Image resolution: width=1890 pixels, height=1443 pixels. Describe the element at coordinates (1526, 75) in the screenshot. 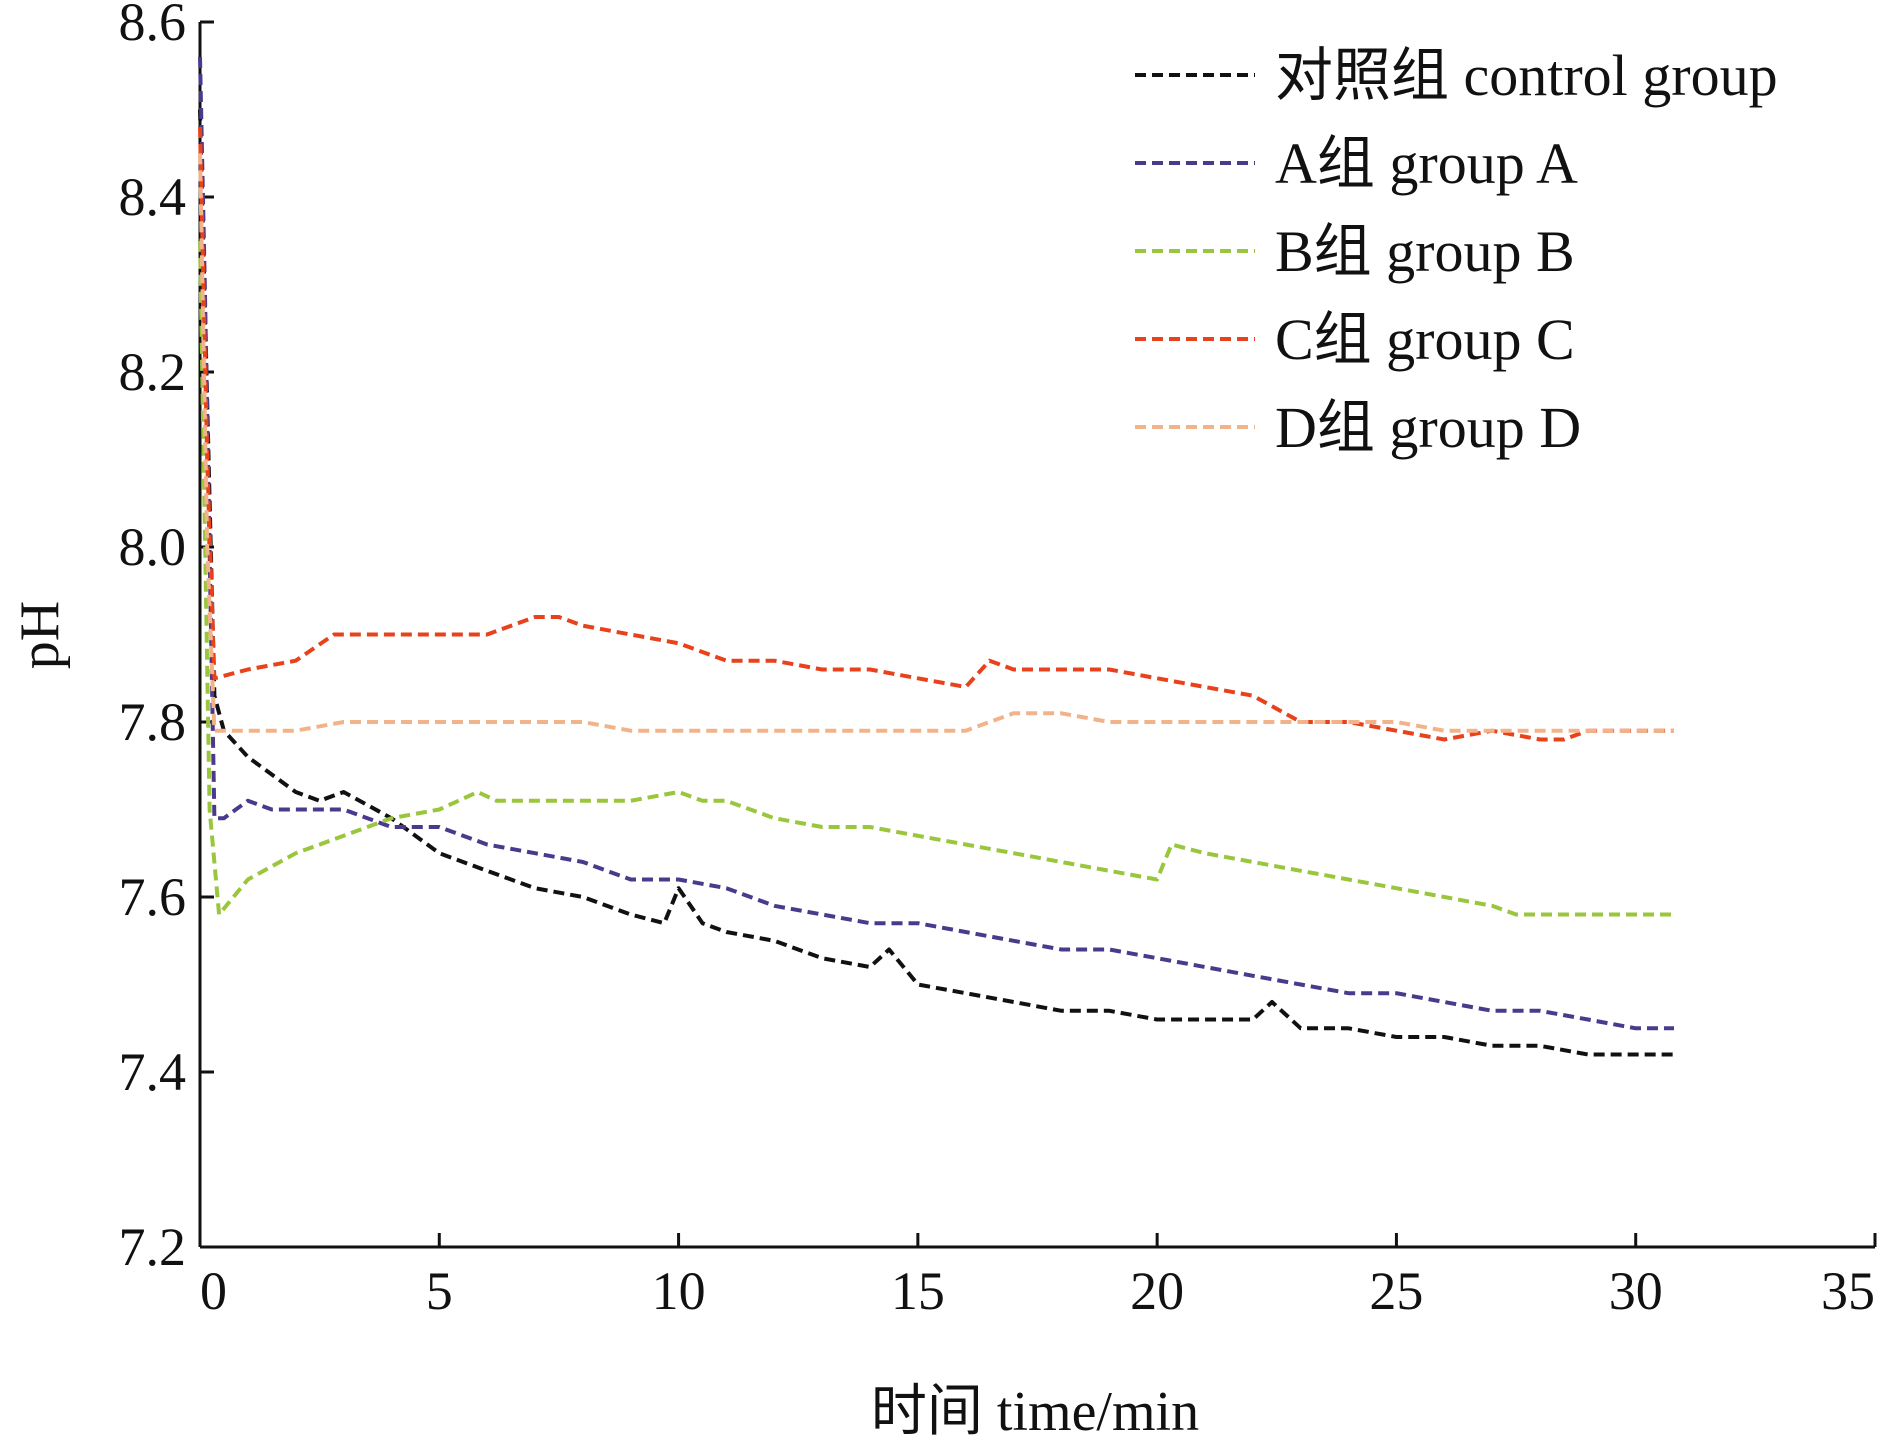

I see `legend-label: 对照组 control group` at that location.